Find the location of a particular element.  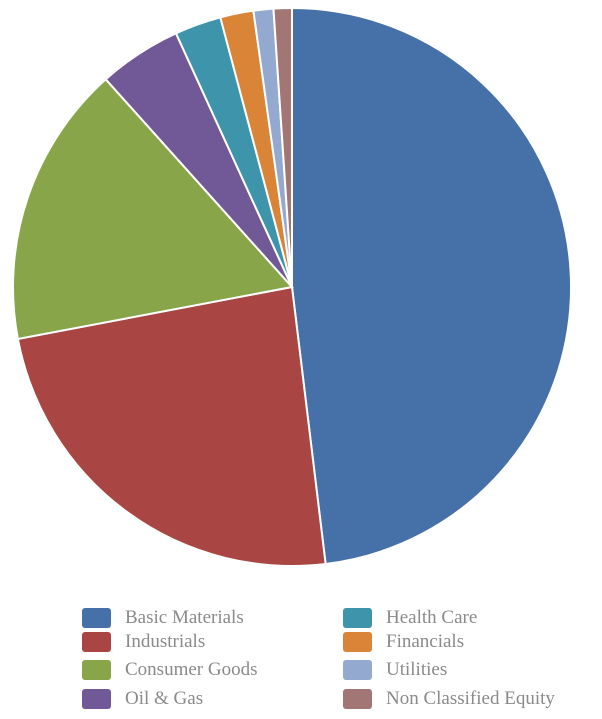

legend-item-basic-materials: Basic Materials is located at coordinates (163, 618).